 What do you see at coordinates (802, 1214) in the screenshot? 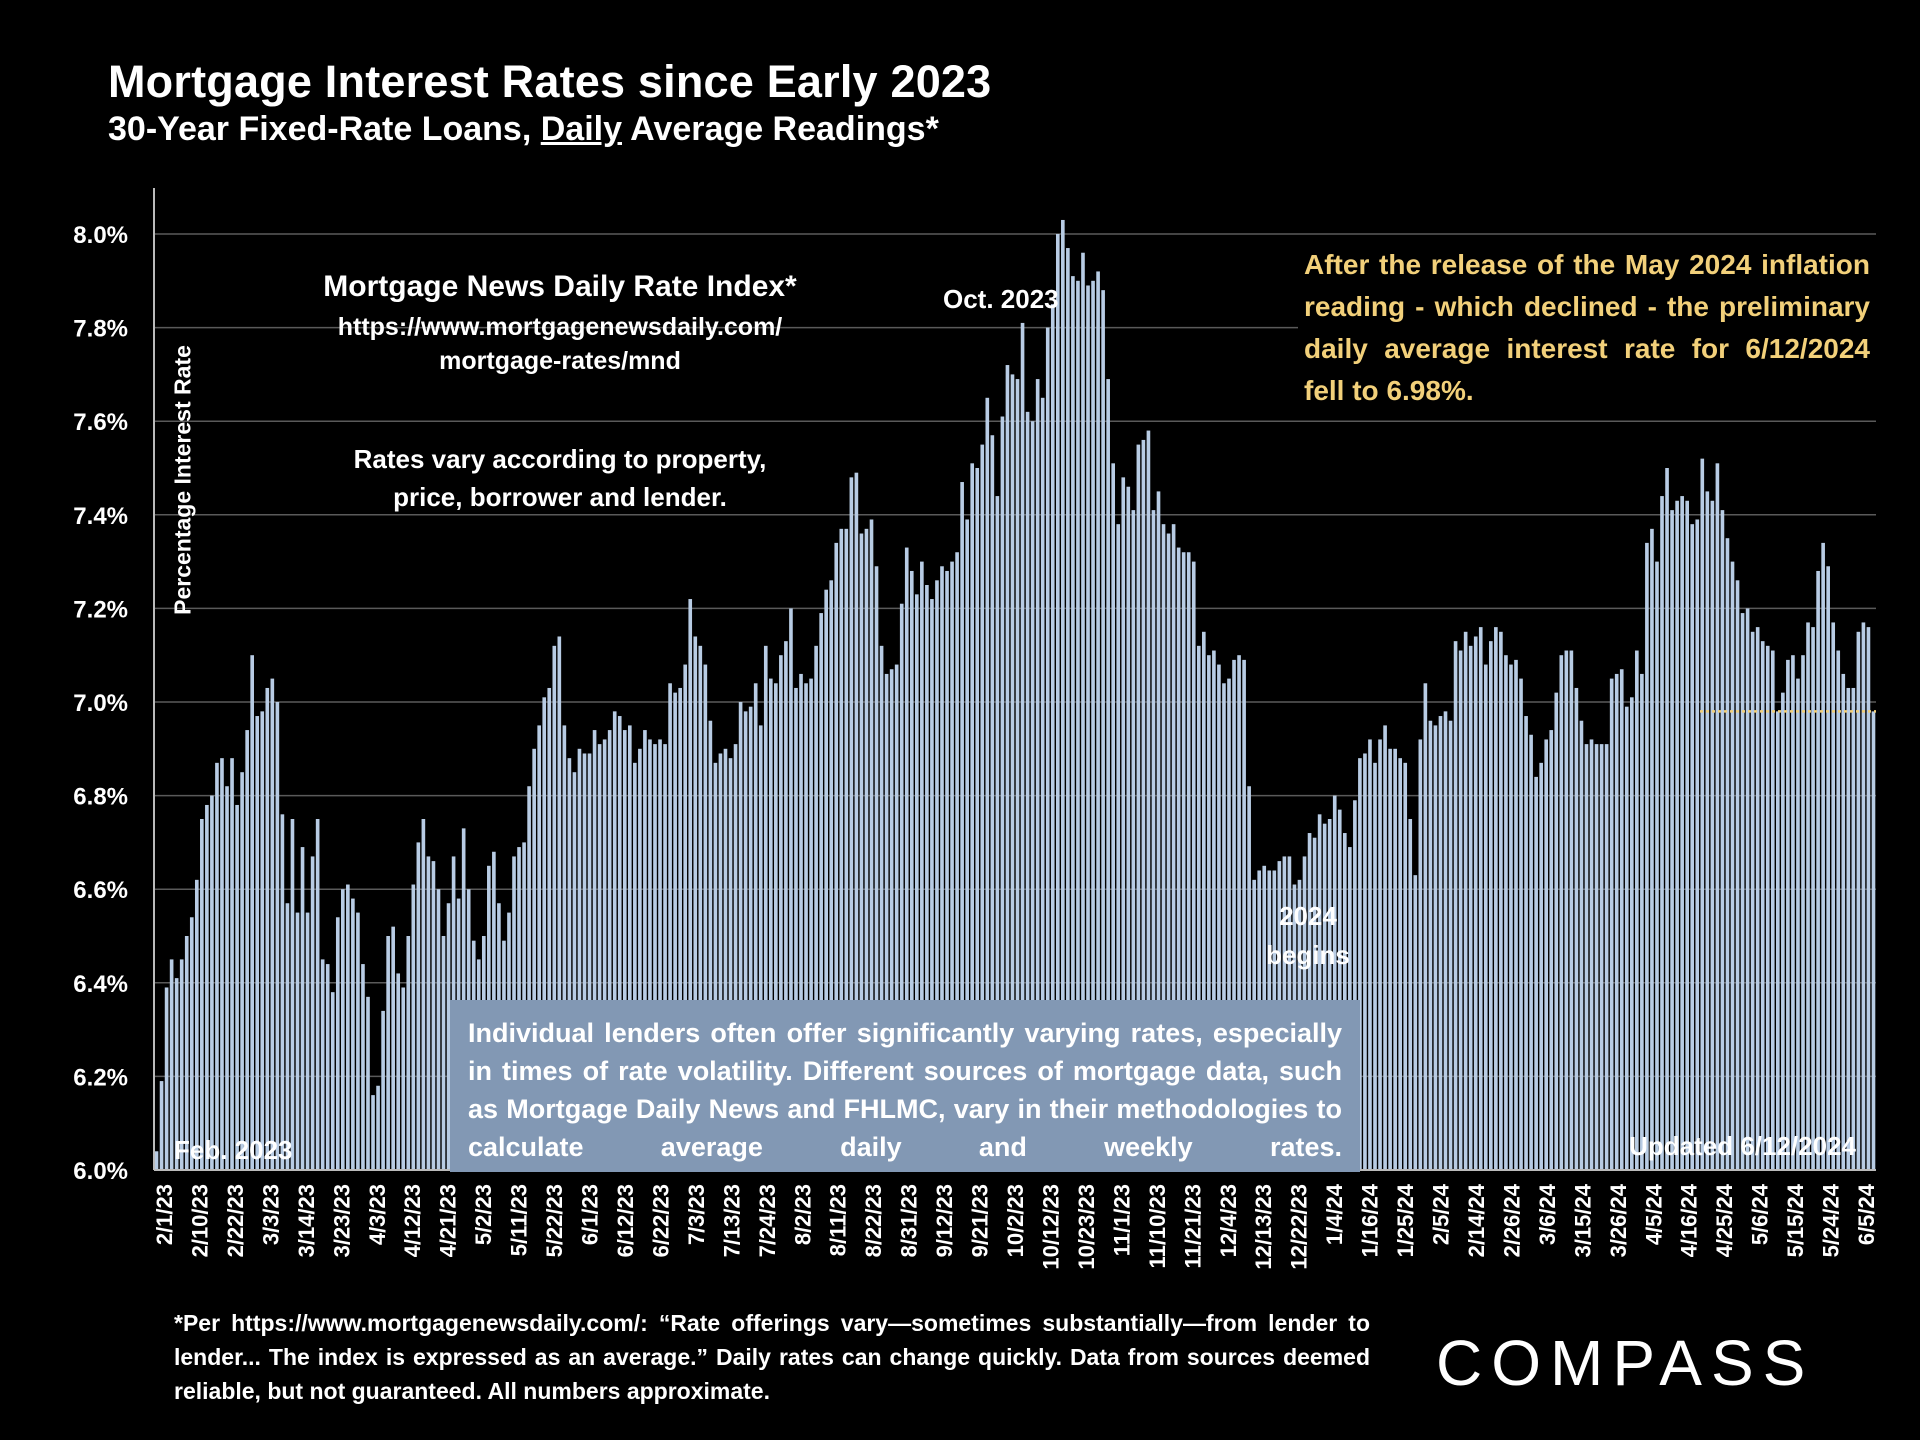
I see `x-tick-label: 8/2/23` at bounding box center [802, 1214].